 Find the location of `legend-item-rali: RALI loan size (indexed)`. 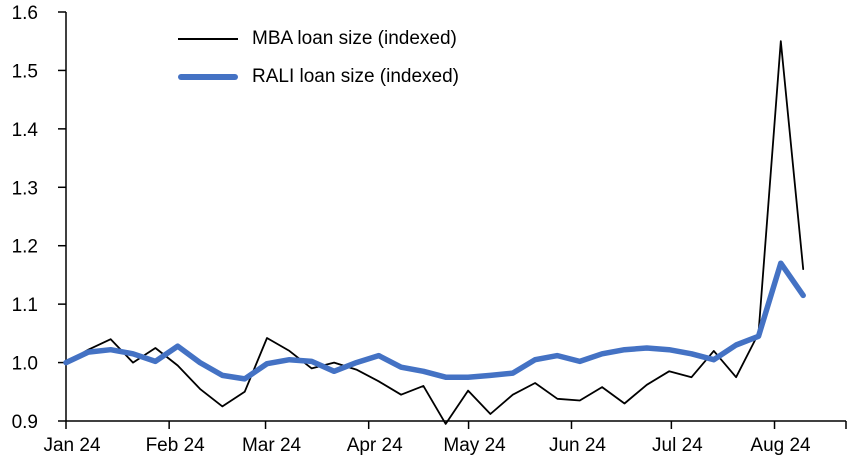

legend-item-rali: RALI loan size (indexed) is located at coordinates (318, 77).